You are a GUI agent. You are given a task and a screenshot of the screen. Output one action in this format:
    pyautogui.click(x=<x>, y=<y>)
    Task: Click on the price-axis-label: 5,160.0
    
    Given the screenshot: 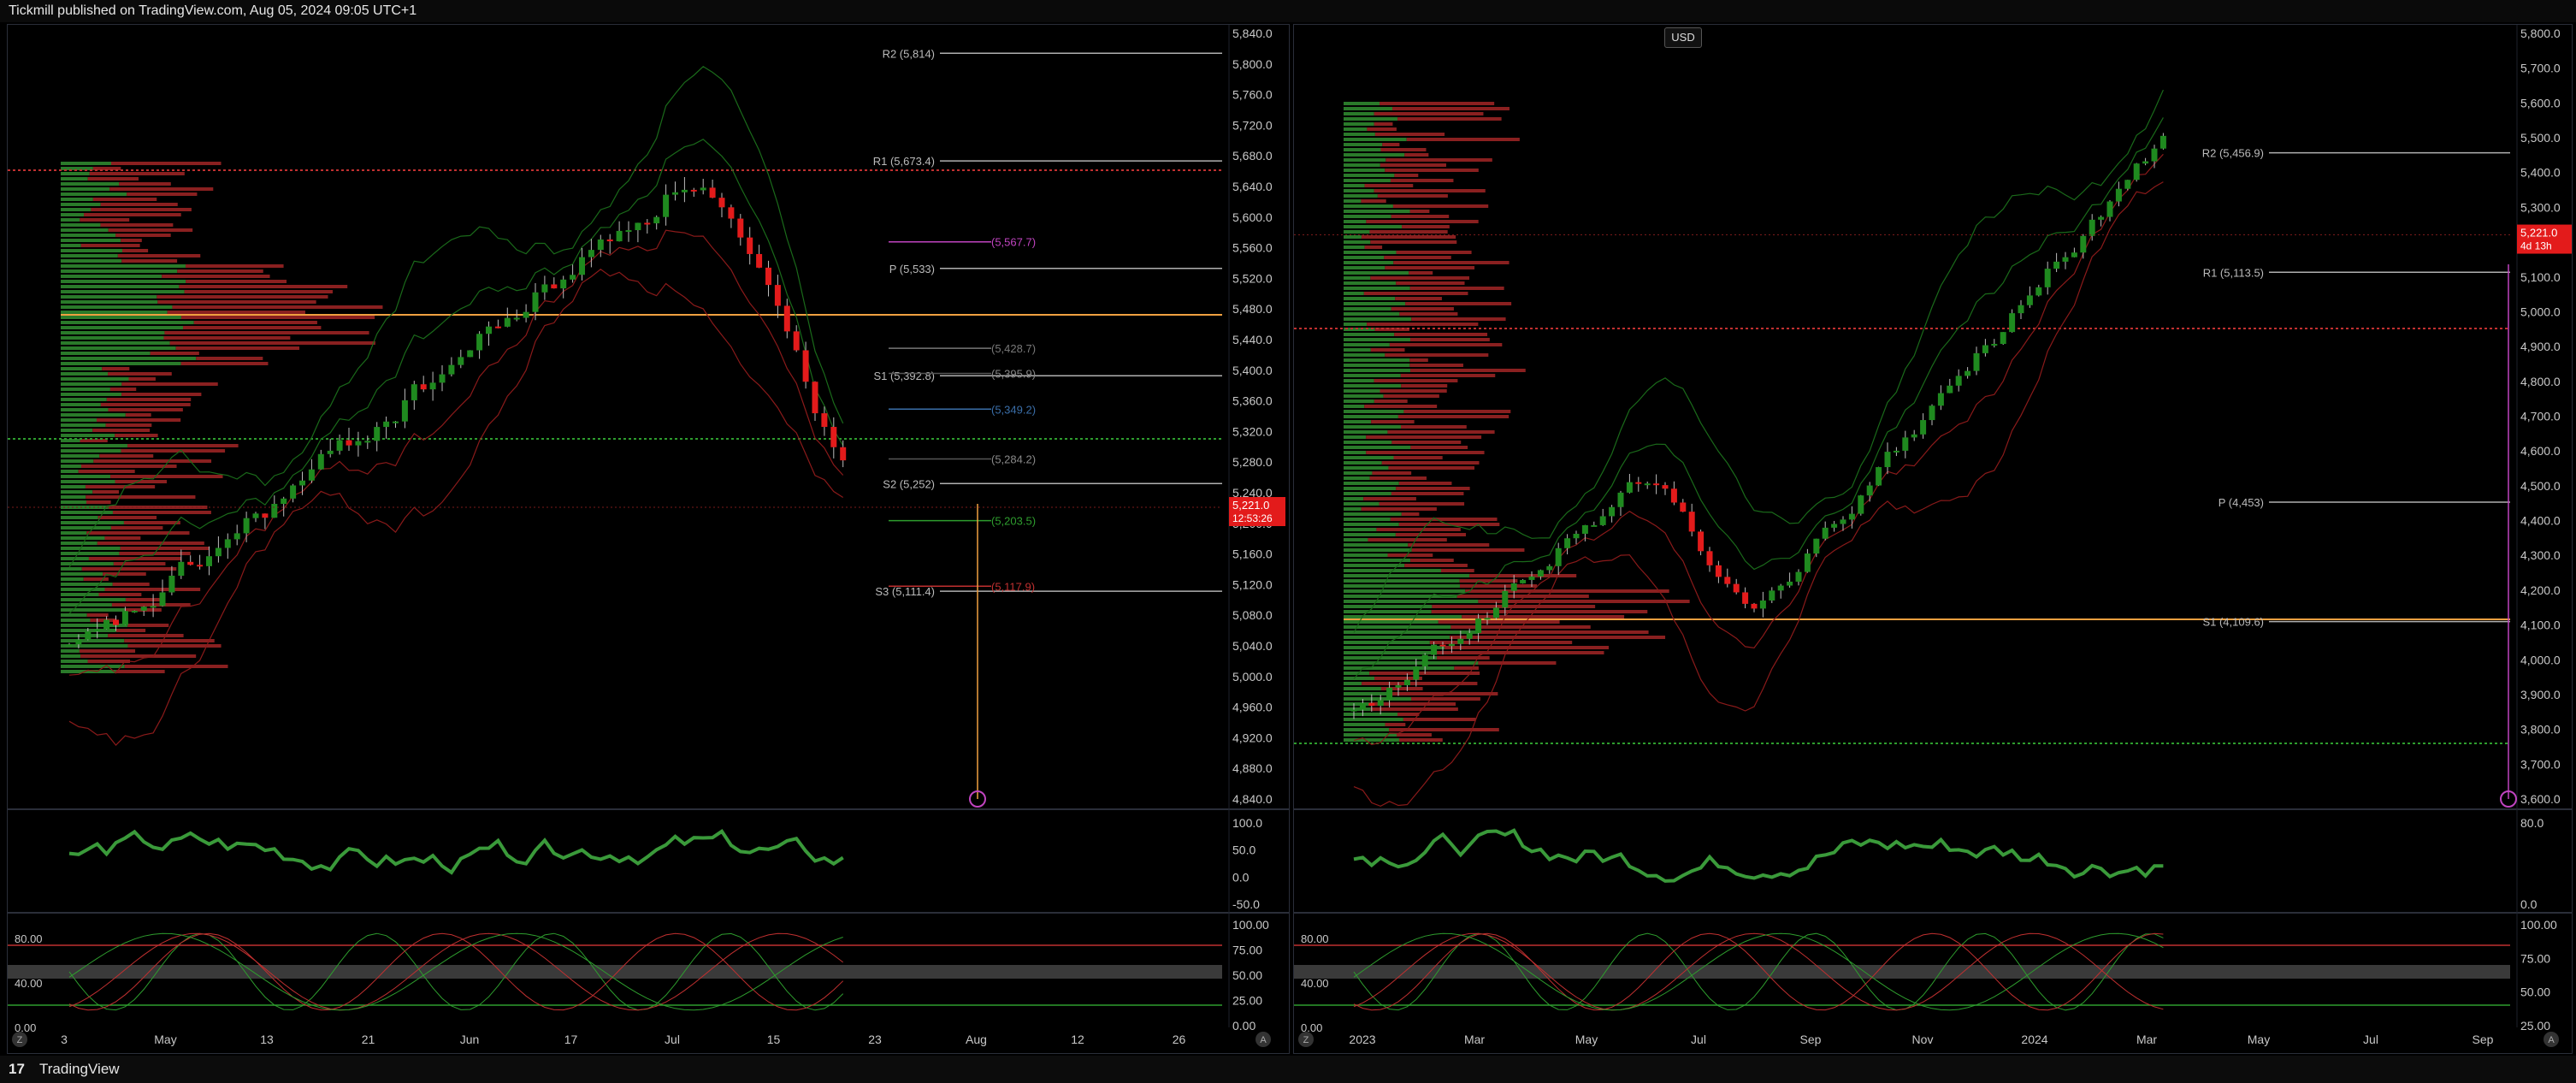 What is the action you would take?
    pyautogui.click(x=1252, y=554)
    